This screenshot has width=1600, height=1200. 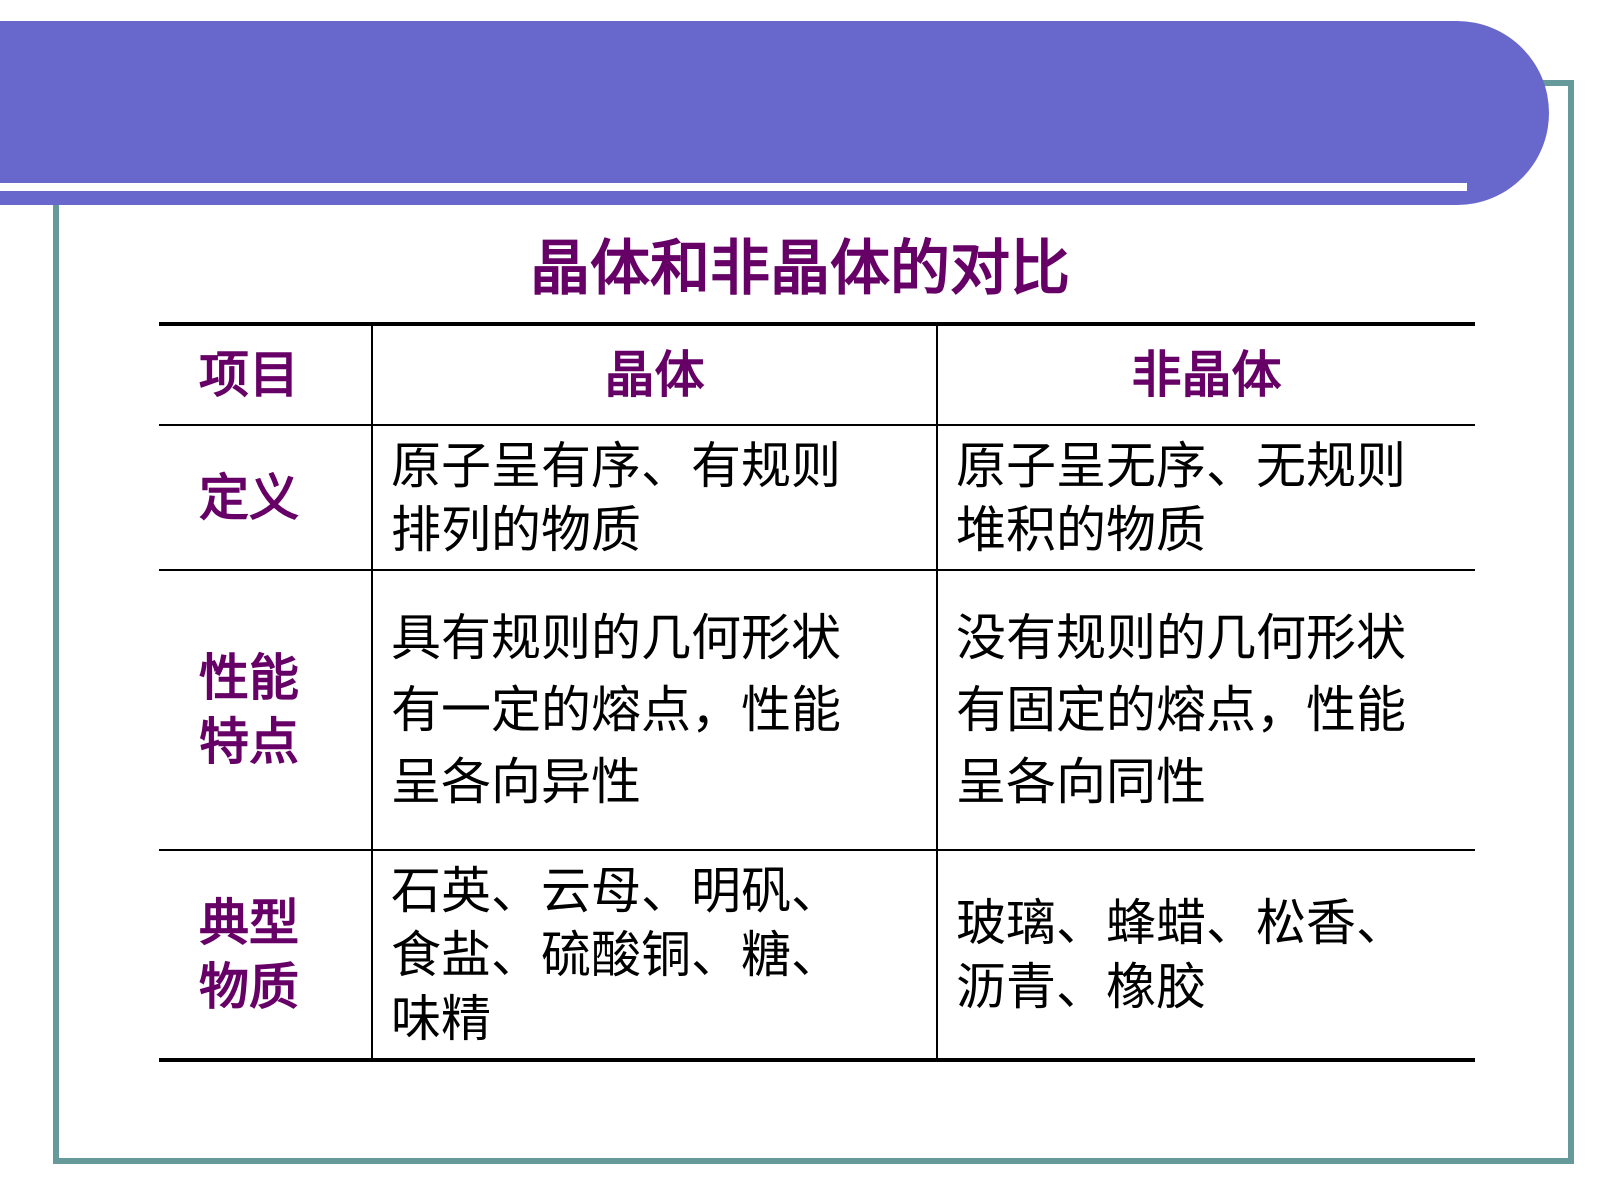 I want to click on cell-line: 原子呈有序、有规则, so click(x=616, y=465).